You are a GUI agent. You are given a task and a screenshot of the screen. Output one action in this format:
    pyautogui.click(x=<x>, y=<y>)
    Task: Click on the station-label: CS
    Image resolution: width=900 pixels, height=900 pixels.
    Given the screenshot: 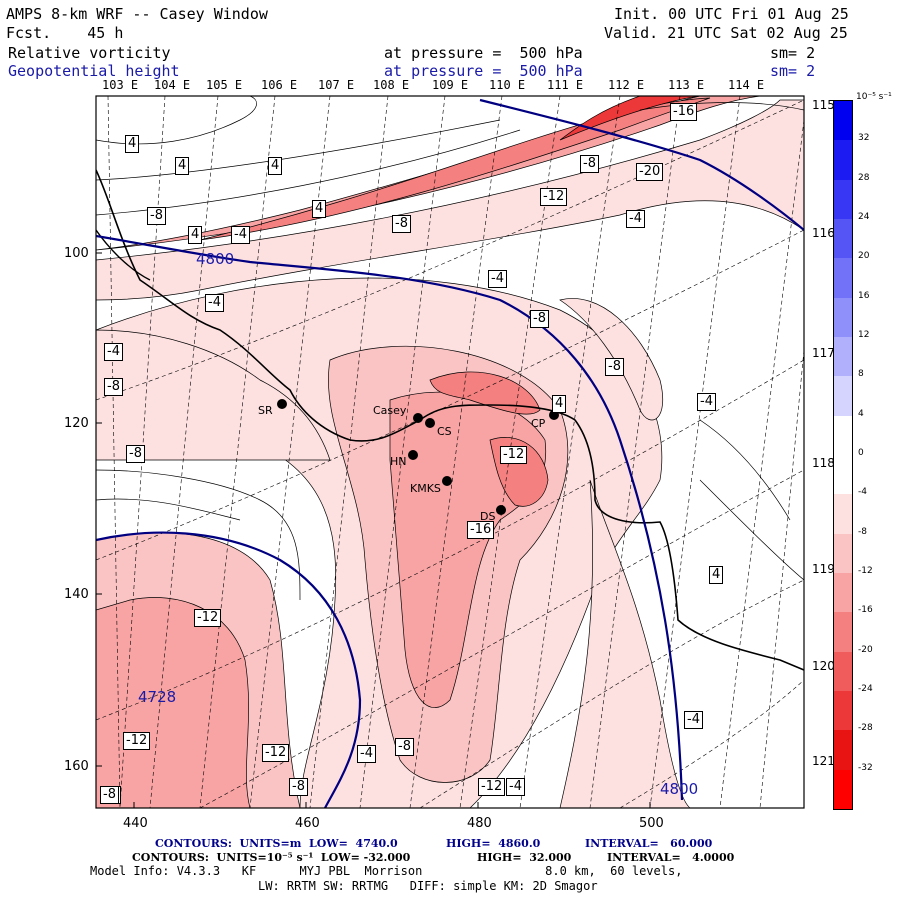 What is the action you would take?
    pyautogui.click(x=444, y=431)
    